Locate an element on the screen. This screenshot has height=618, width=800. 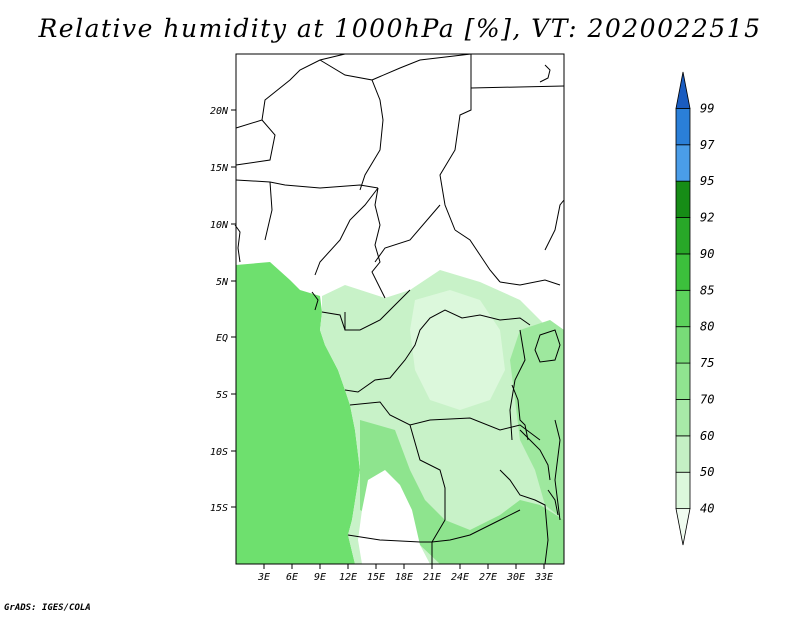
colorbar-label: 92 is located at coordinates (707, 218).